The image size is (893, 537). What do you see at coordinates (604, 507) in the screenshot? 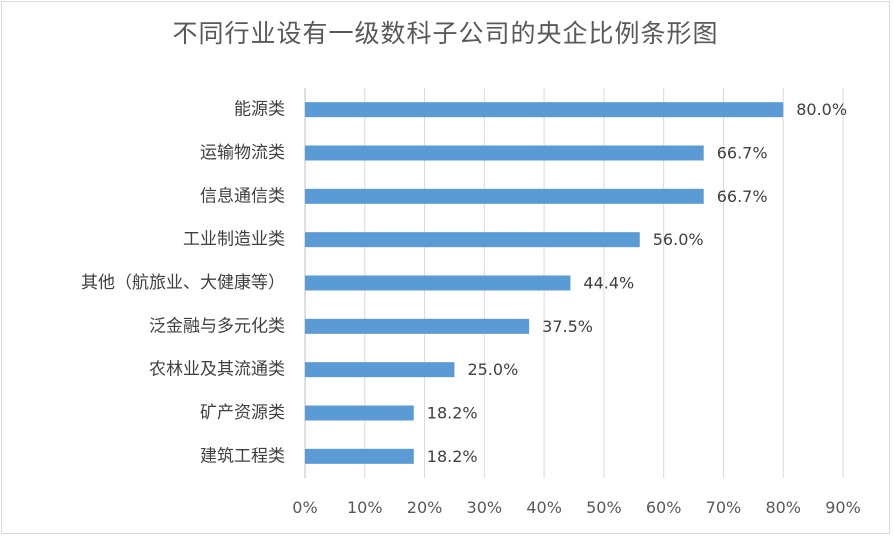
I see `x-tick-label: 50%` at bounding box center [604, 507].